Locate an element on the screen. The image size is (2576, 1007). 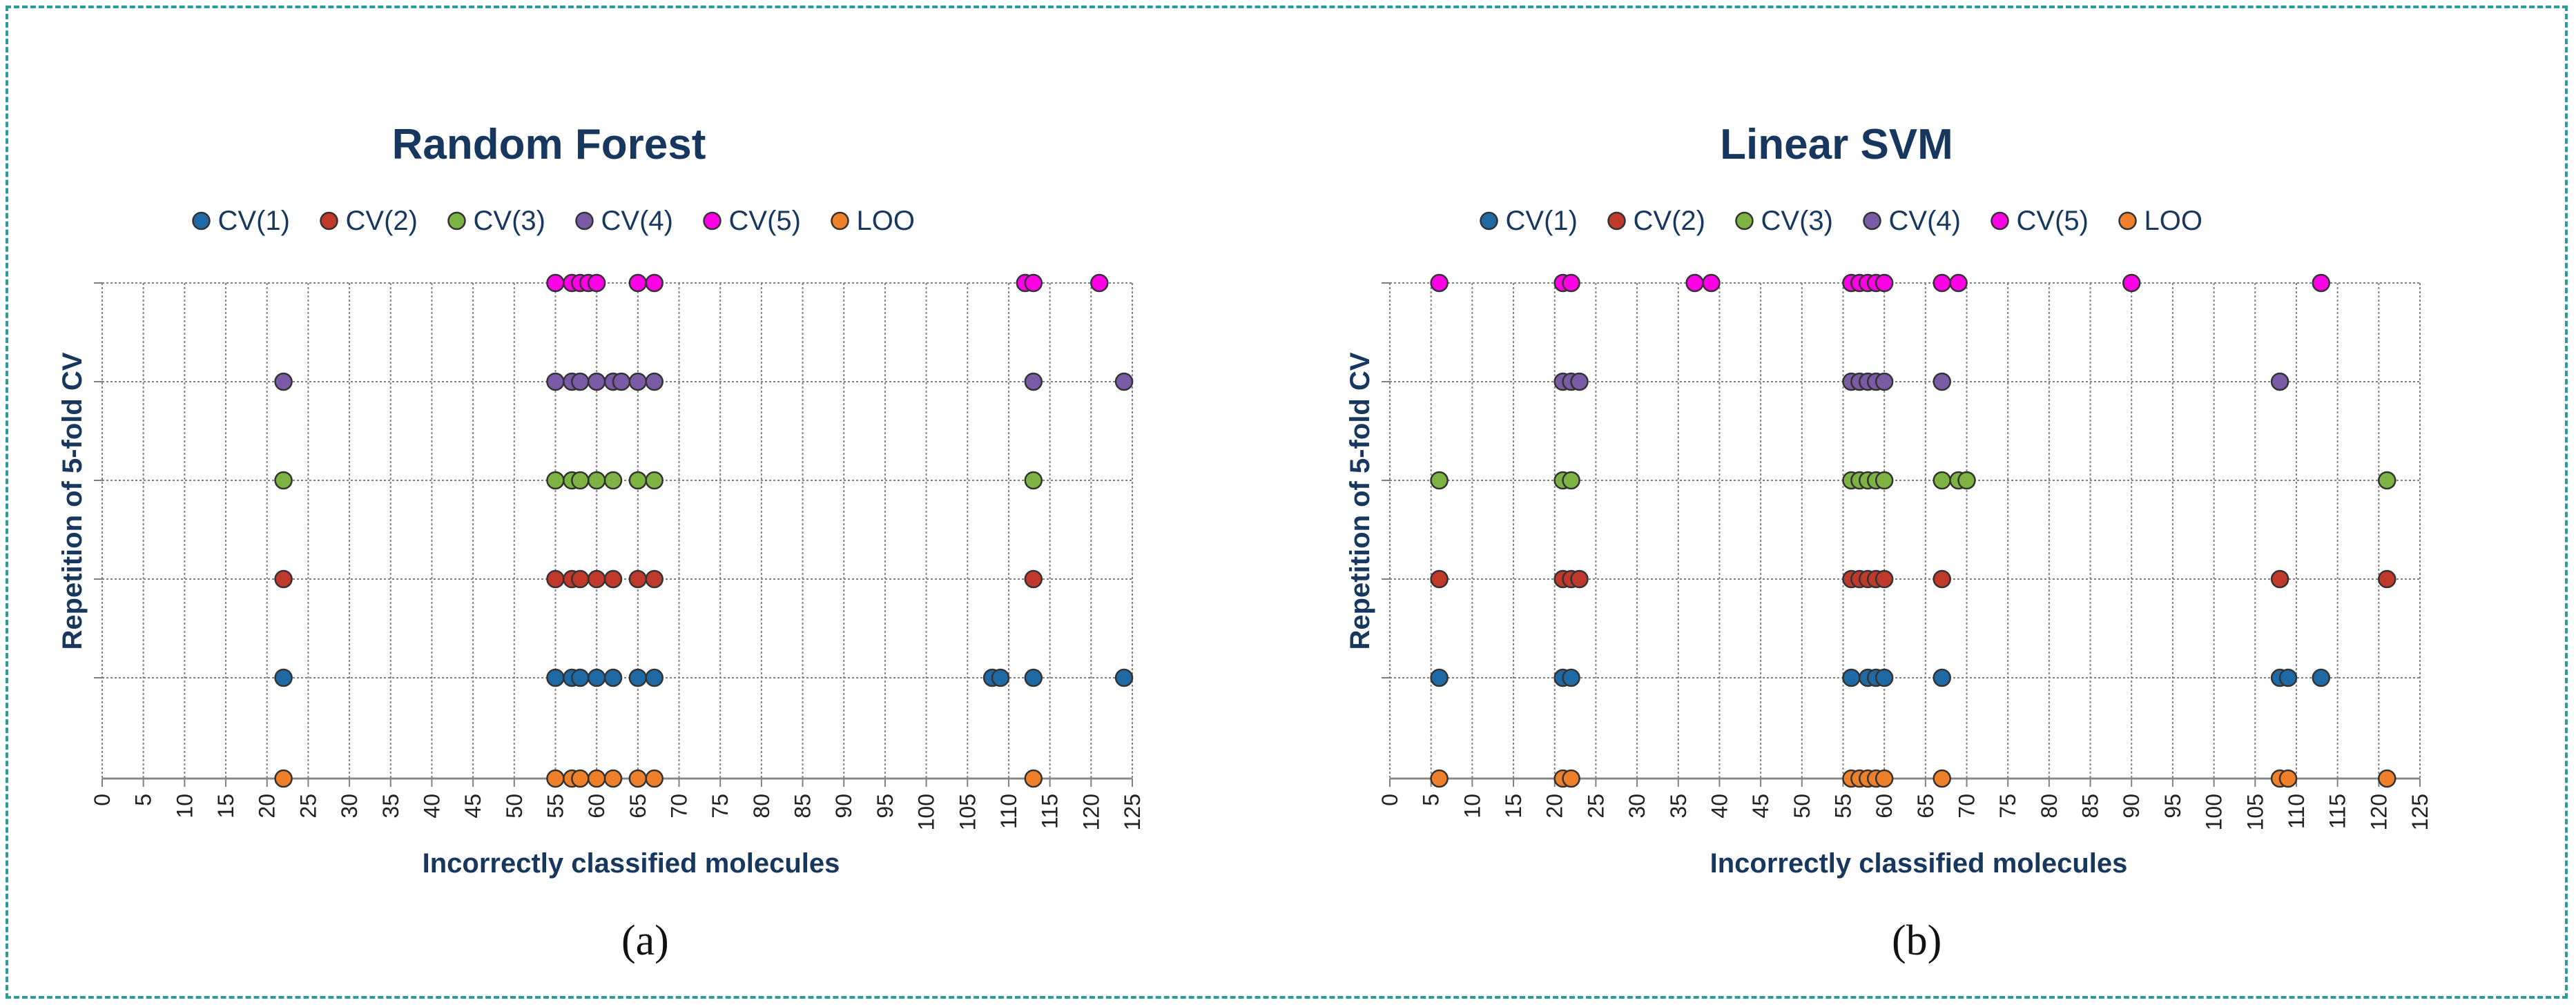
x-tick-label: 55 is located at coordinates (1843, 806).